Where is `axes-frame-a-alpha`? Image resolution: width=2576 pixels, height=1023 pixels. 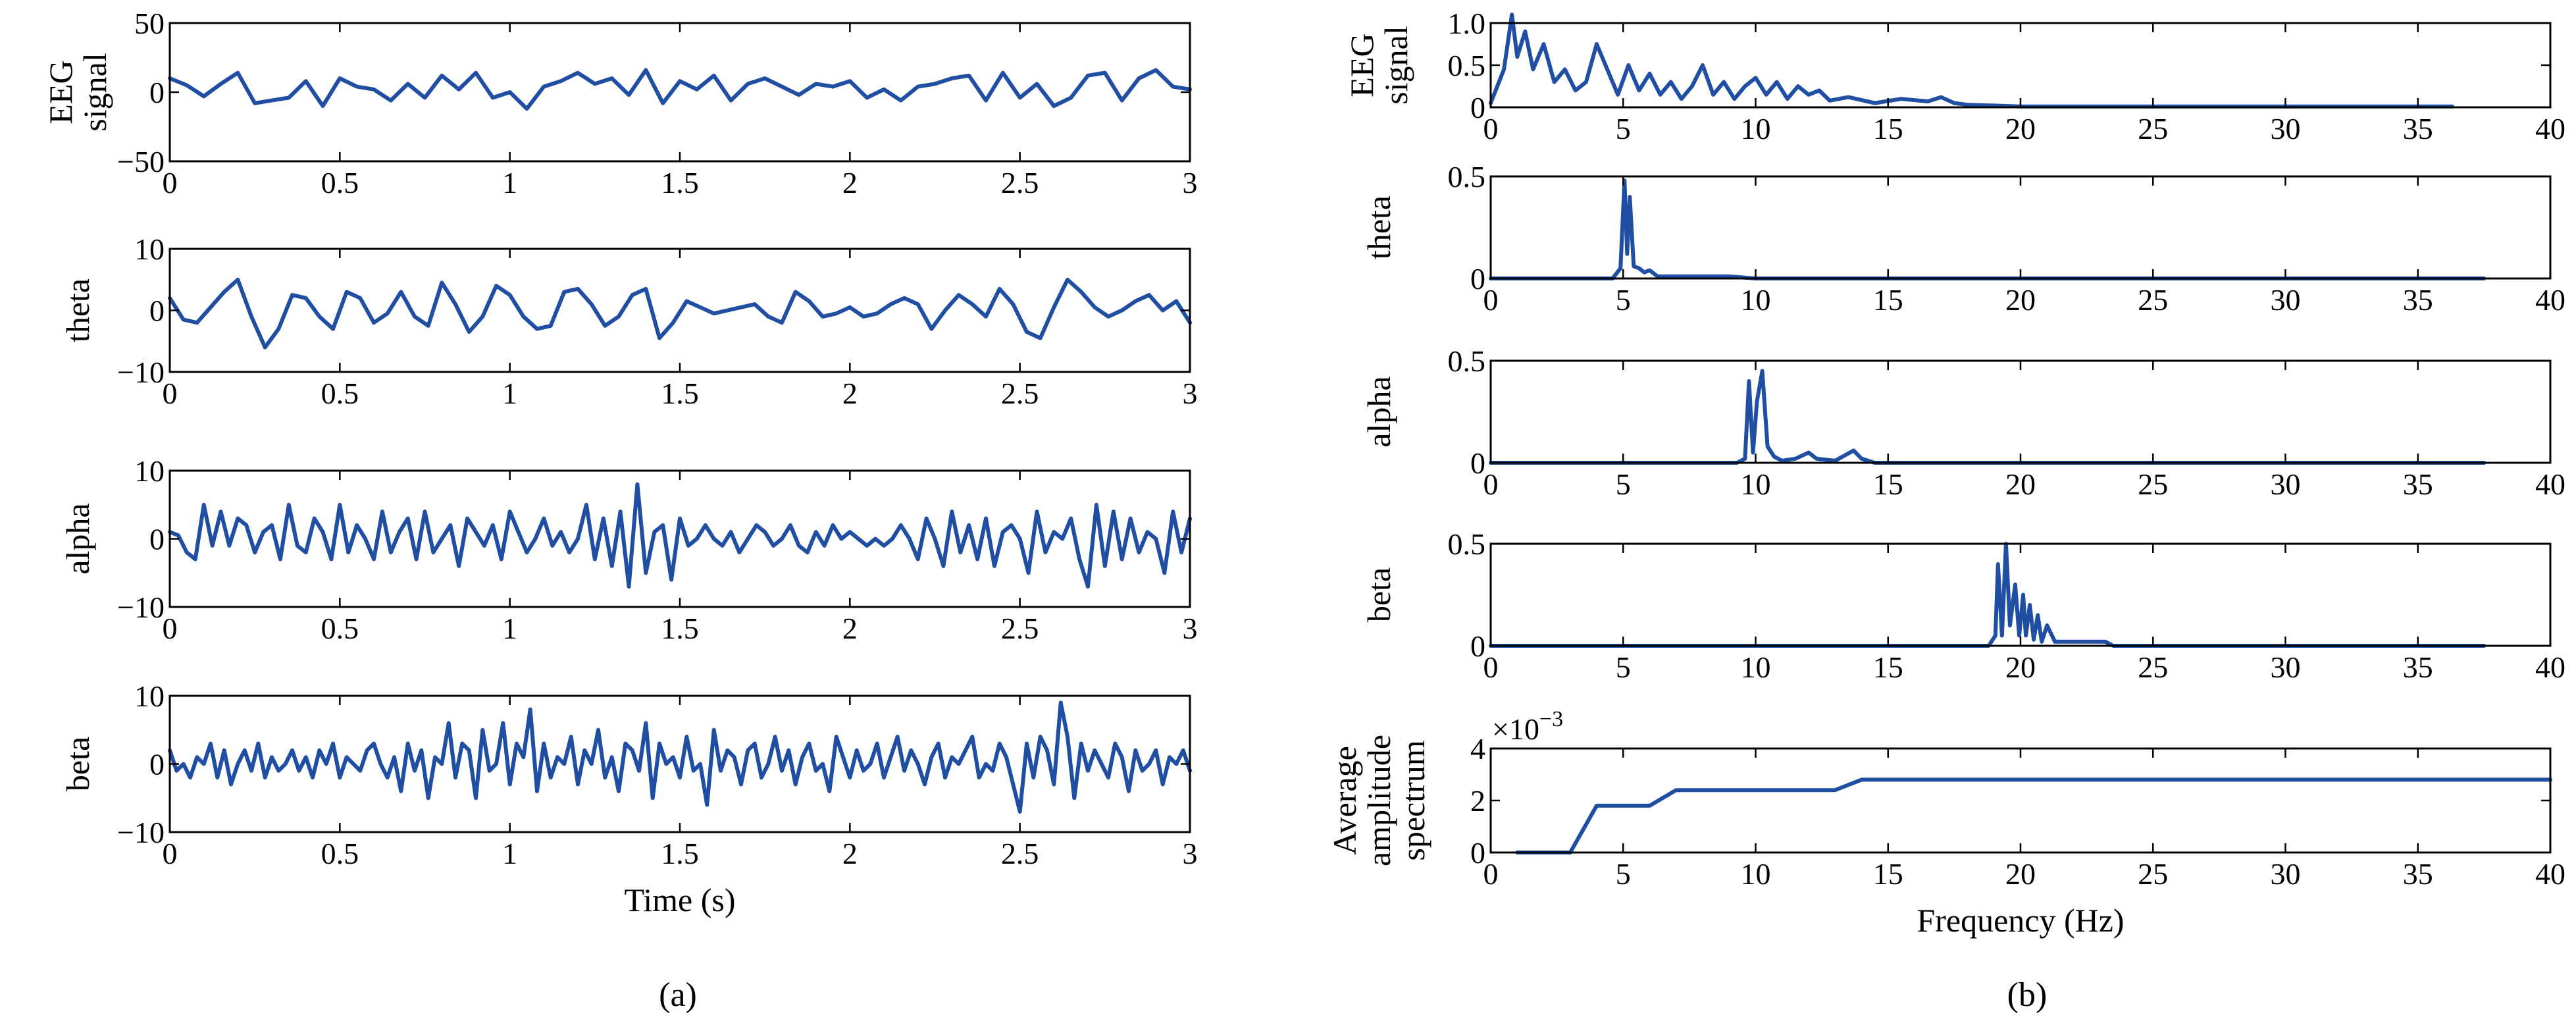
axes-frame-a-alpha is located at coordinates (679, 538).